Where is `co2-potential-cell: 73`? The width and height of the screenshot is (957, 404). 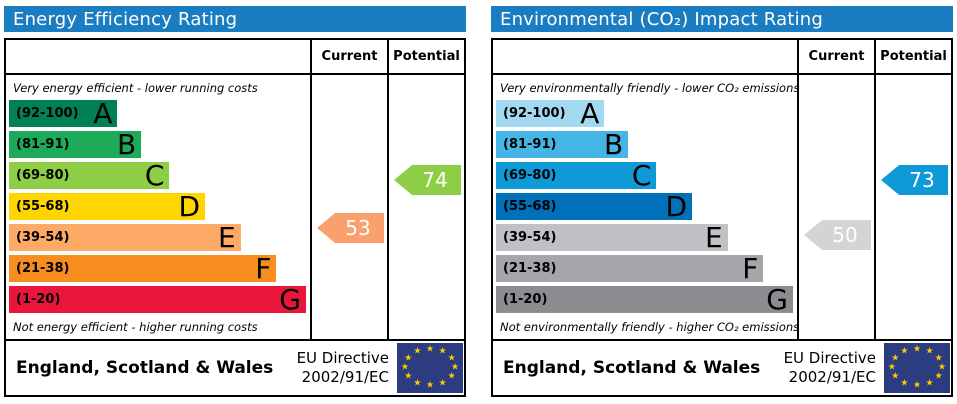
co2-potential-cell: 73 is located at coordinates (912, 207).